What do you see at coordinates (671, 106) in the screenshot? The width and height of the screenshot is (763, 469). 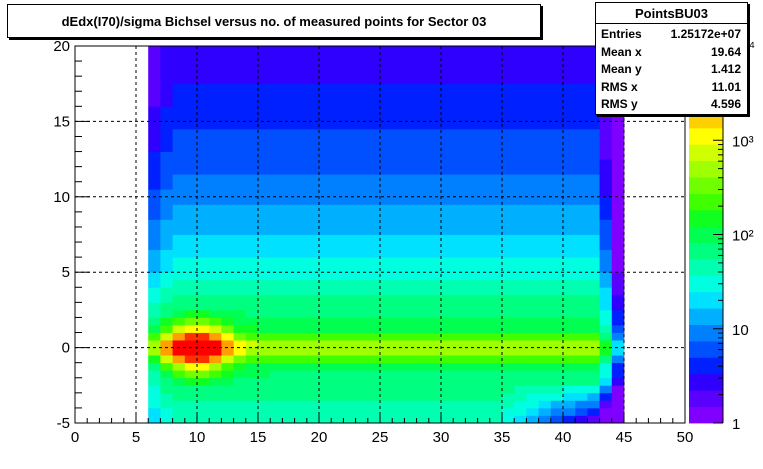 I see `stat-row-rms-y: RMS y 4.596` at bounding box center [671, 106].